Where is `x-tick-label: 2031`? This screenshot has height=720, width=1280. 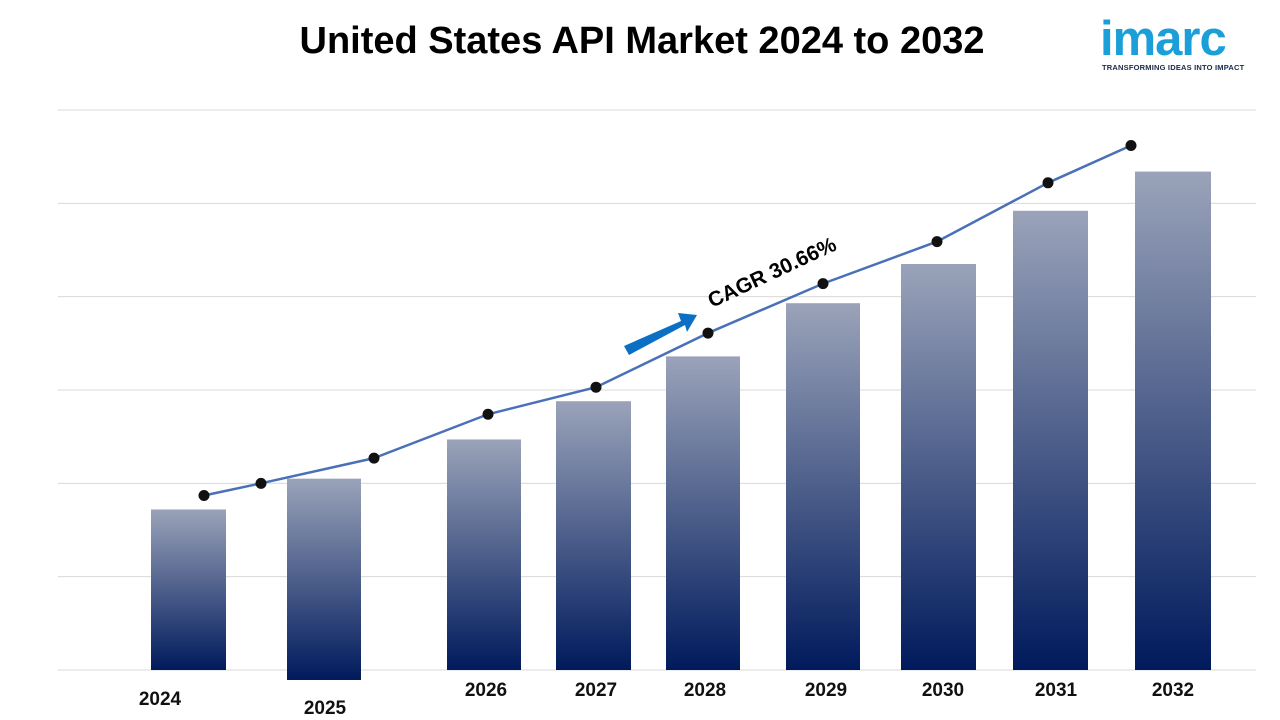
x-tick-label: 2031 is located at coordinates (1056, 690).